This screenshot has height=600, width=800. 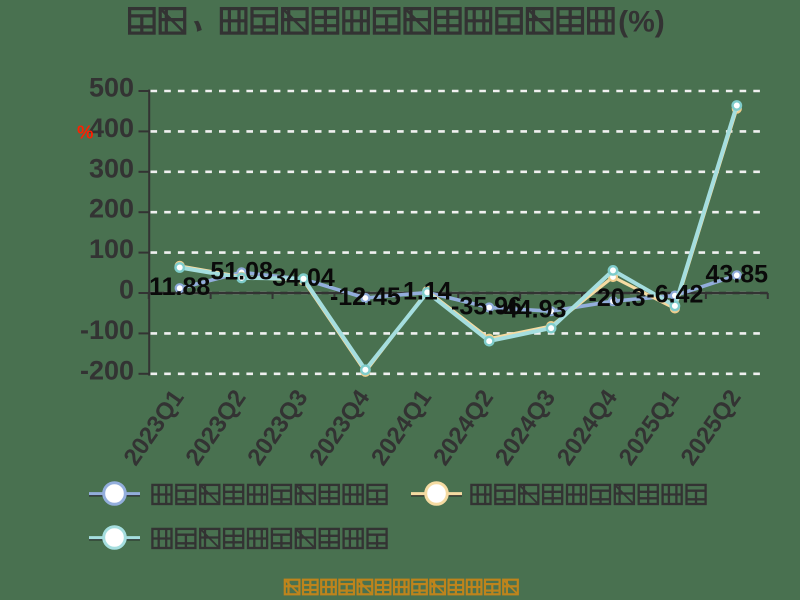 What do you see at coordinates (111, 168) in the screenshot?
I see `svg-text: 300` at bounding box center [111, 168].